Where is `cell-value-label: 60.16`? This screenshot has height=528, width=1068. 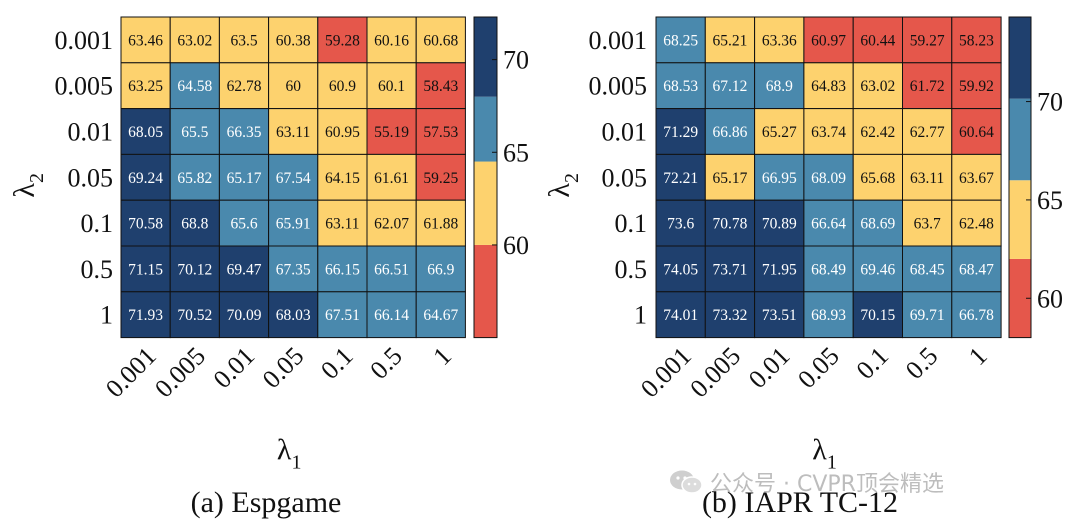 cell-value-label: 60.16 is located at coordinates (391, 40).